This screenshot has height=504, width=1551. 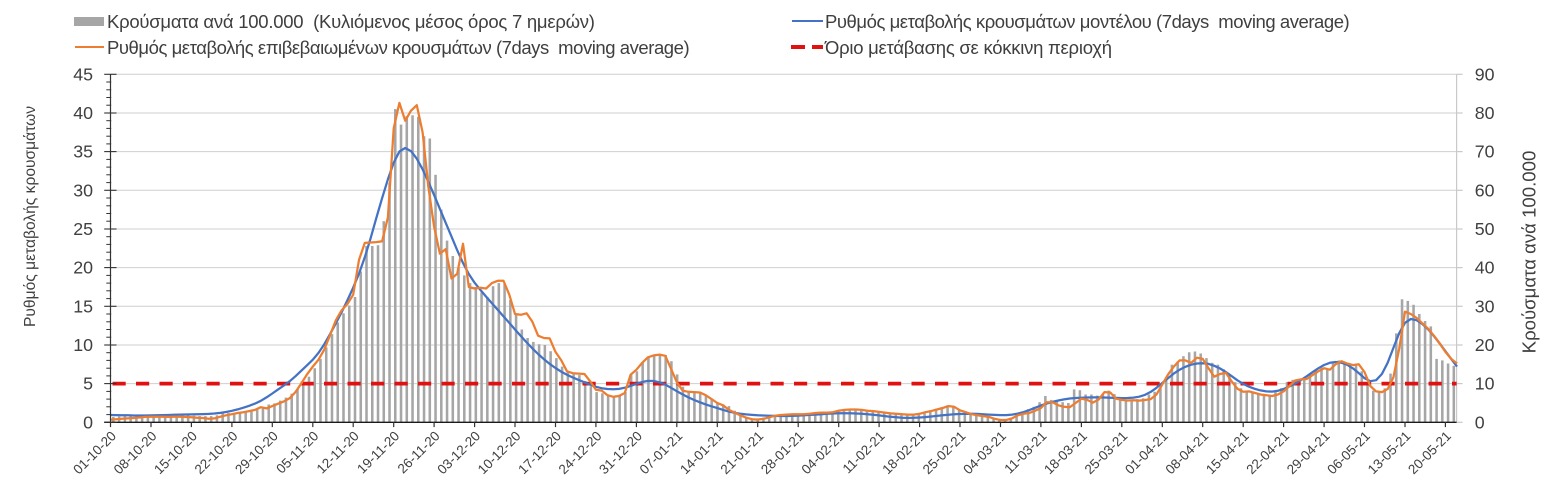 What do you see at coordinates (620, 452) in the screenshot?
I see `svg-text: 31-12-20` at bounding box center [620, 452].